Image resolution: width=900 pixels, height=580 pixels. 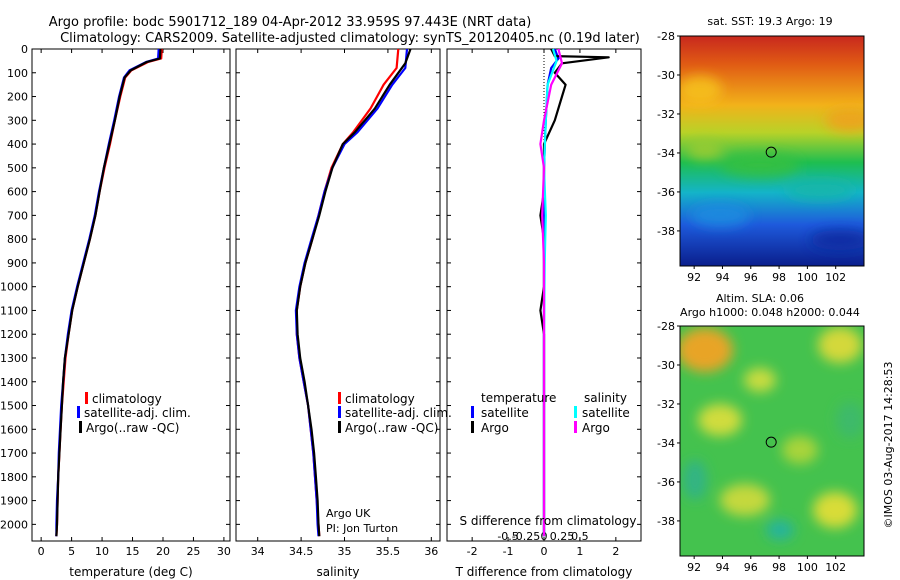 I want to click on x-tick-label: 1, so click(x=579, y=551).